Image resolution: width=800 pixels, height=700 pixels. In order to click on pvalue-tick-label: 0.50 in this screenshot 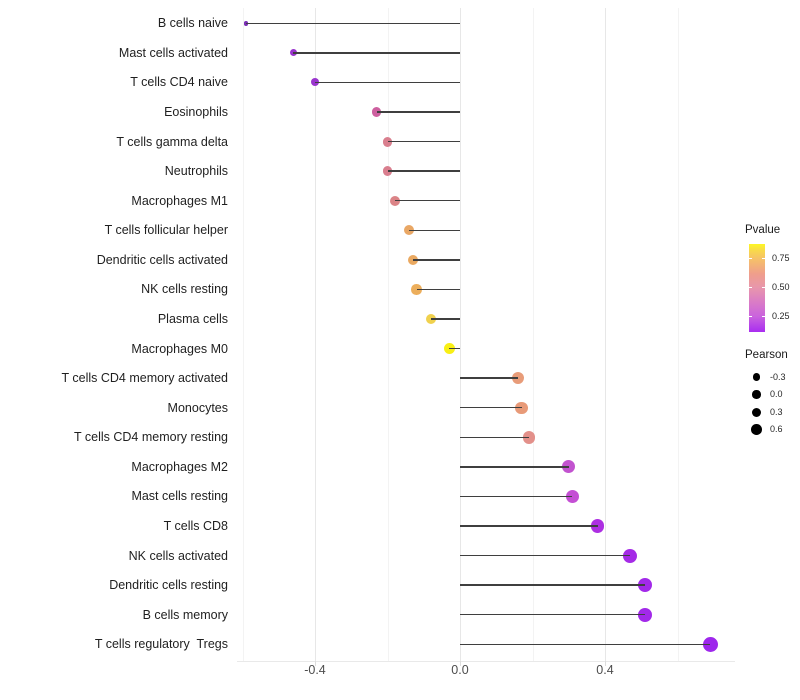, I will do `click(781, 286)`.